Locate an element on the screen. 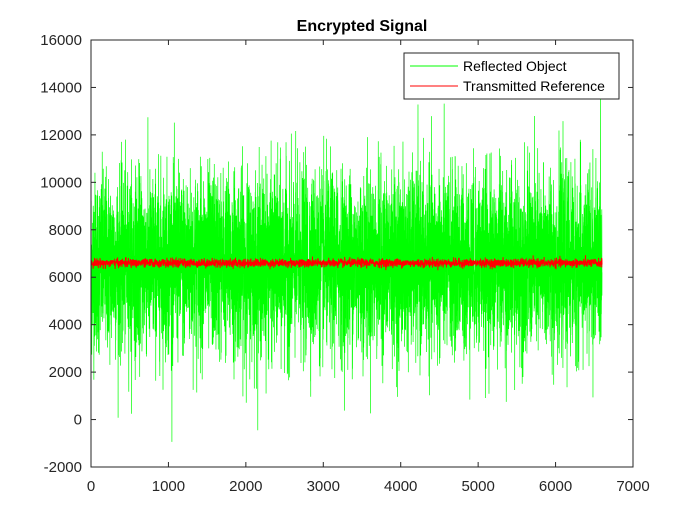 This screenshot has height=530, width=700. x-tick-label: 4000 is located at coordinates (400, 486).